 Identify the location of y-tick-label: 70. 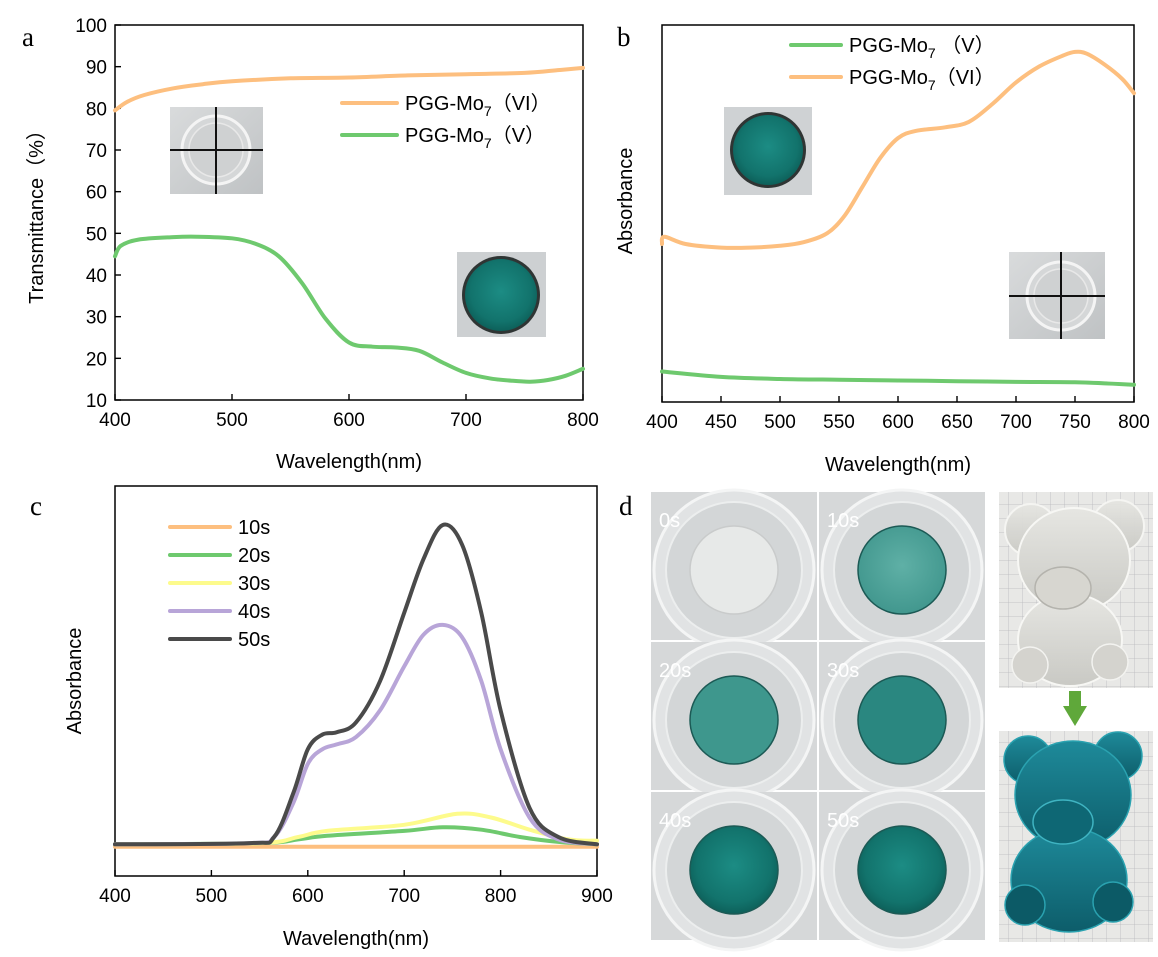
(96, 151).